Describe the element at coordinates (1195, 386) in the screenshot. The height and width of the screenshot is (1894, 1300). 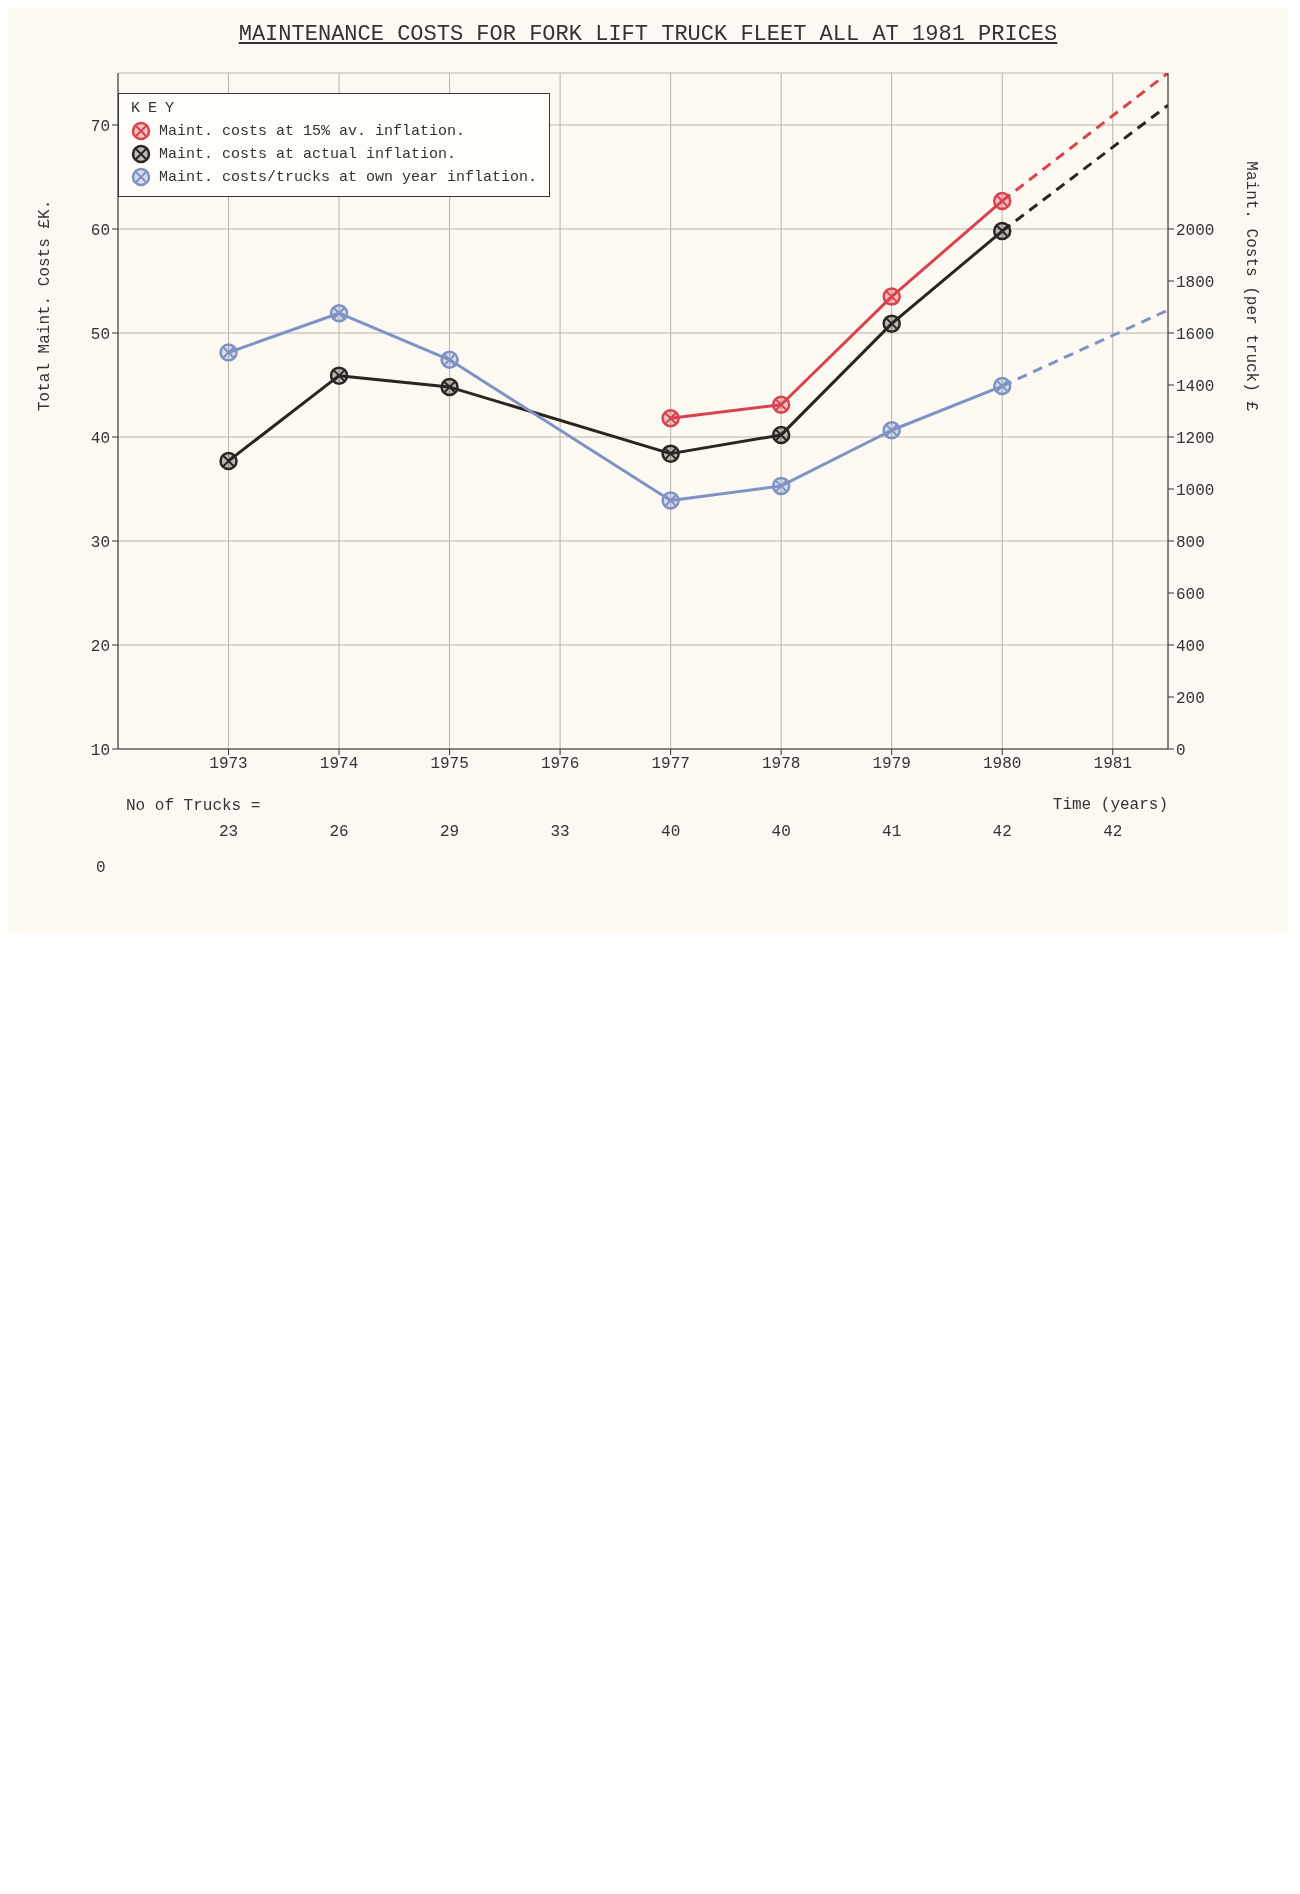
I see `y2-tick-label: 1400` at that location.